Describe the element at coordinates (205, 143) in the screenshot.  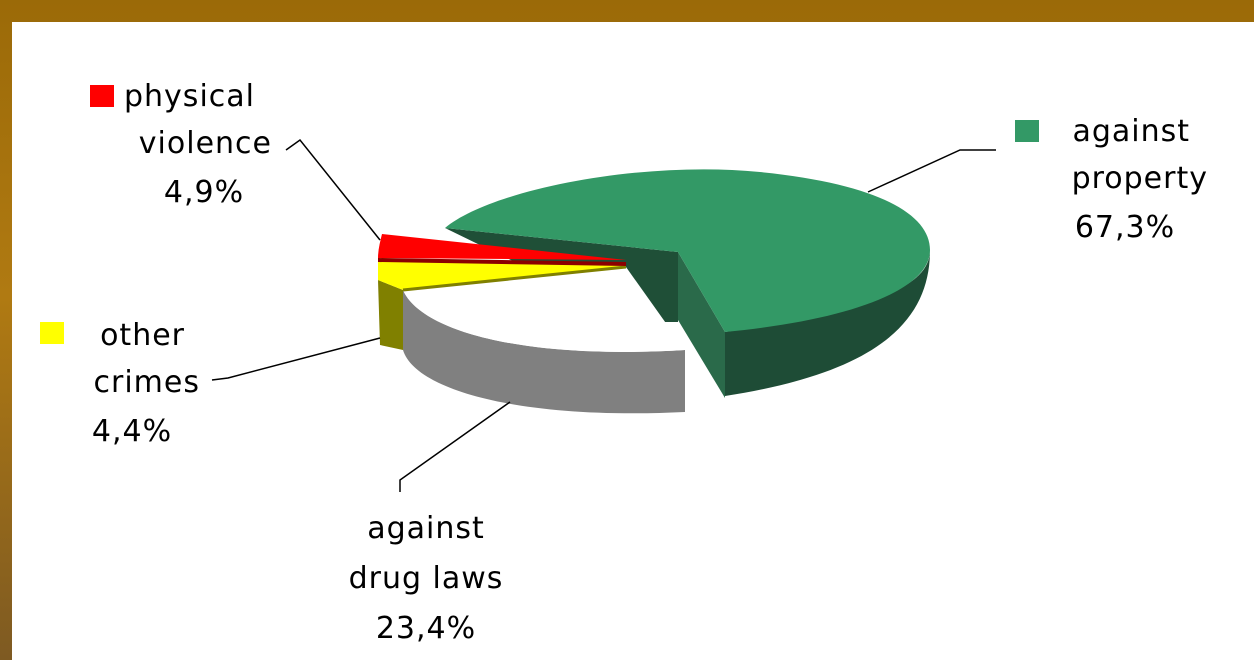
I see `label-violence-line2: violence` at that location.